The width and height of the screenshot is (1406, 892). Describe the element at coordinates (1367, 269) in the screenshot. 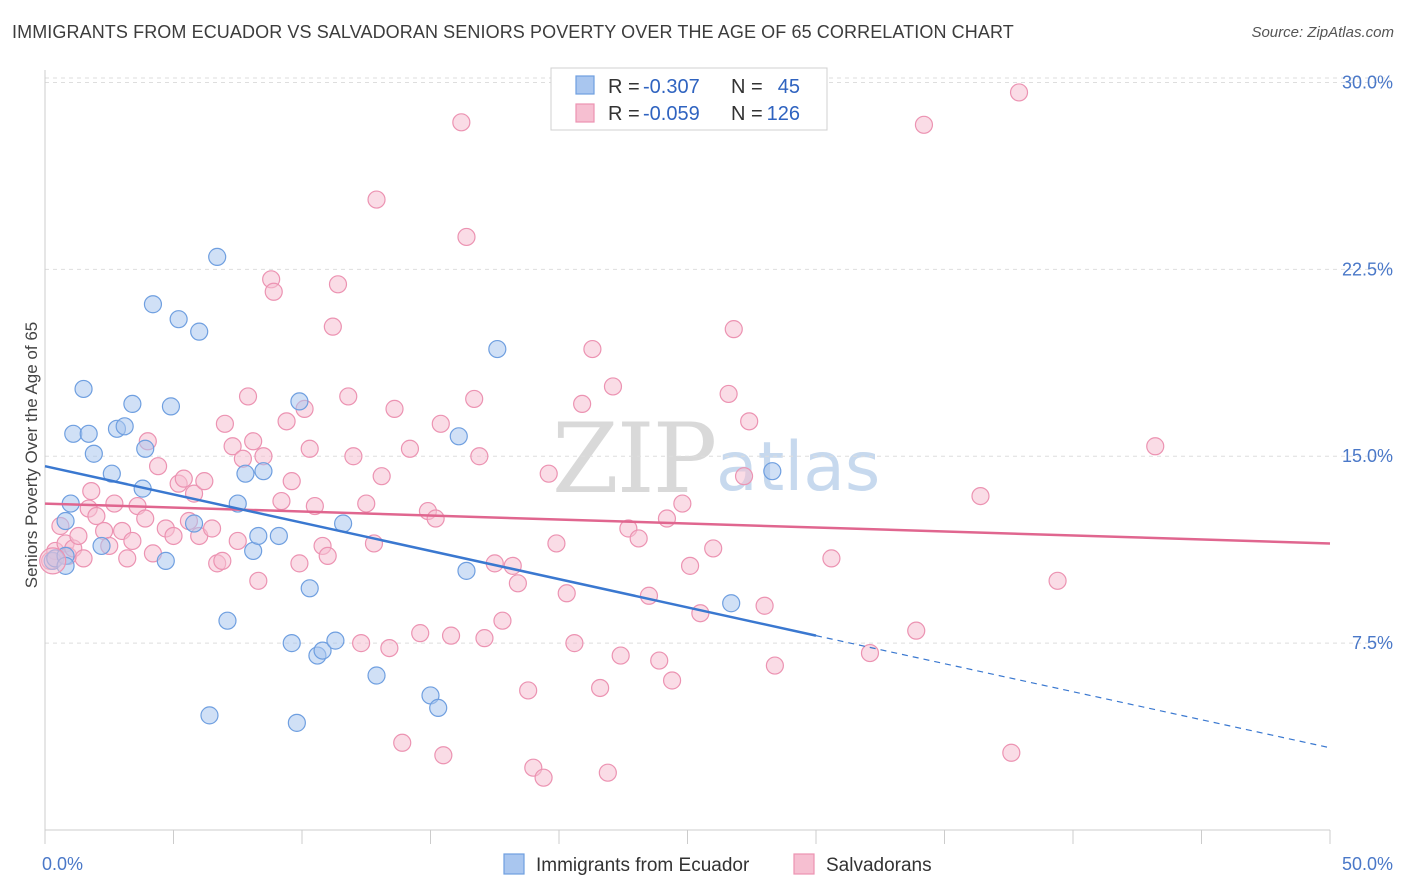

I see `y-tick-label-2: 22.5%` at that location.